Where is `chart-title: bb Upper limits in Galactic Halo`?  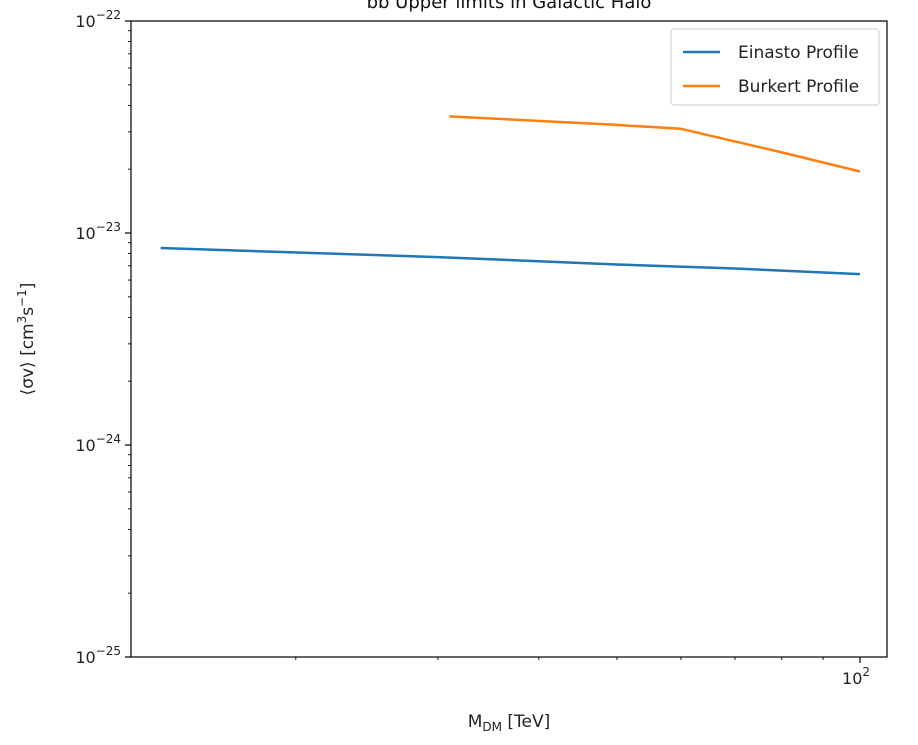
chart-title: bb Upper limits in Galactic Halo is located at coordinates (509, 6).